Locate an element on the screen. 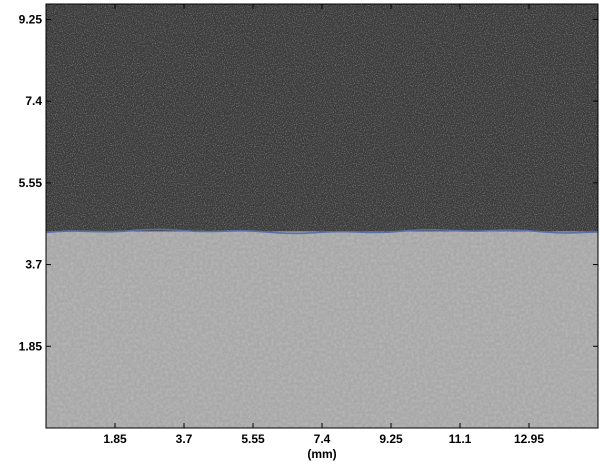  x-tick-label: 7.4 is located at coordinates (322, 439).